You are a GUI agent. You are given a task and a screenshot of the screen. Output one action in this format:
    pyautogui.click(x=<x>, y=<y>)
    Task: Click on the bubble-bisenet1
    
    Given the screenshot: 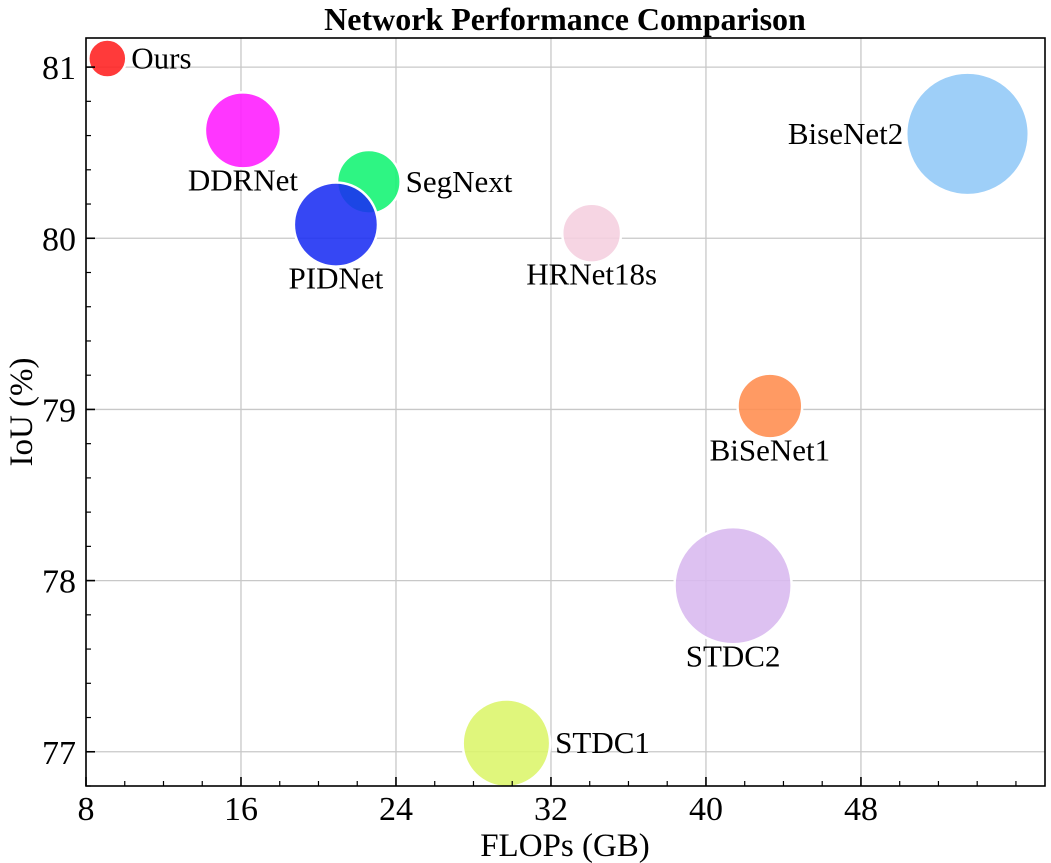 What is the action you would take?
    pyautogui.click(x=770, y=406)
    